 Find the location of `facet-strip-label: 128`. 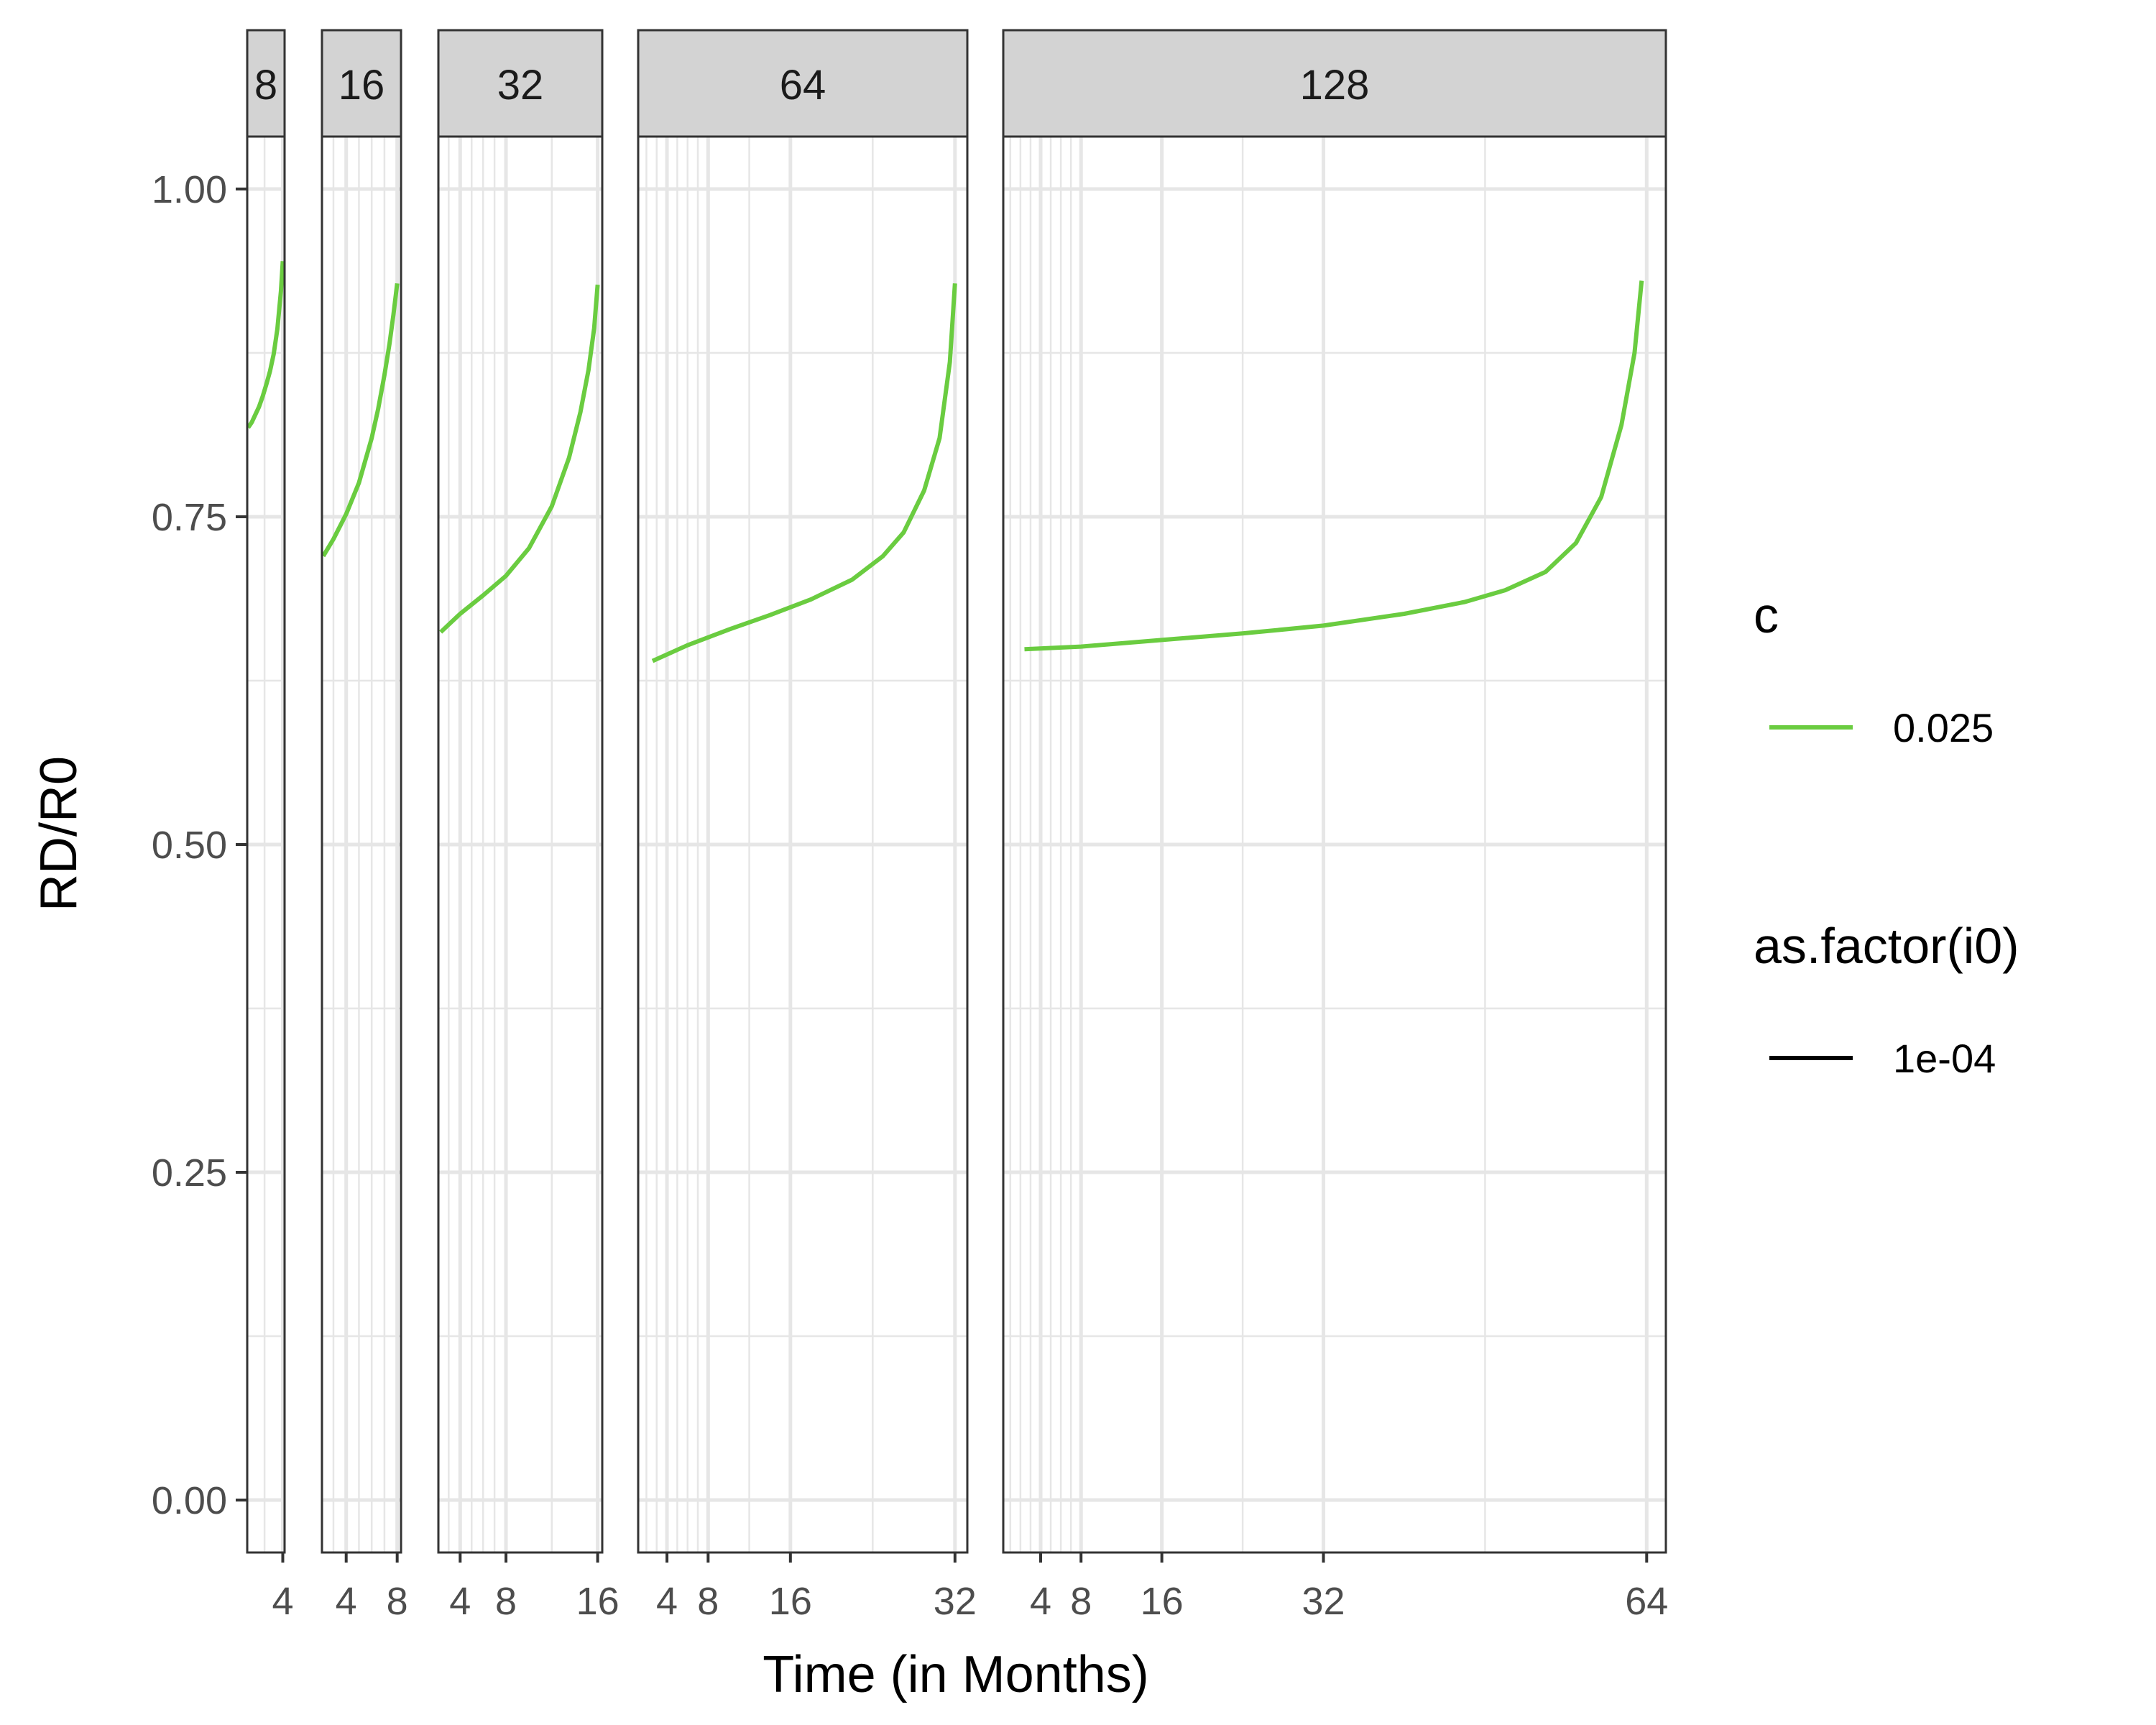

facet-strip-label: 128 is located at coordinates (1335, 85).